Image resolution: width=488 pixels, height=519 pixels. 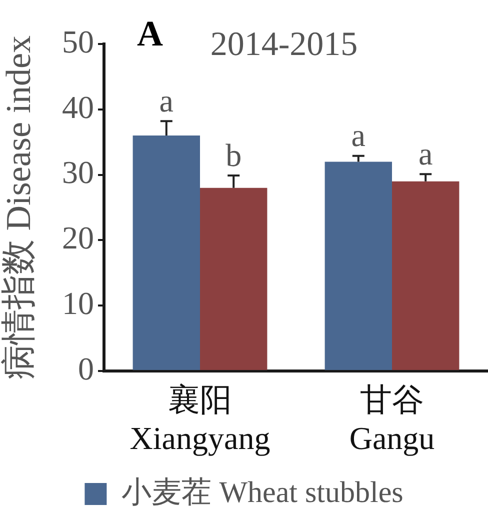 What do you see at coordinates (78, 41) in the screenshot?
I see `y-tick-label: 50` at bounding box center [78, 41].